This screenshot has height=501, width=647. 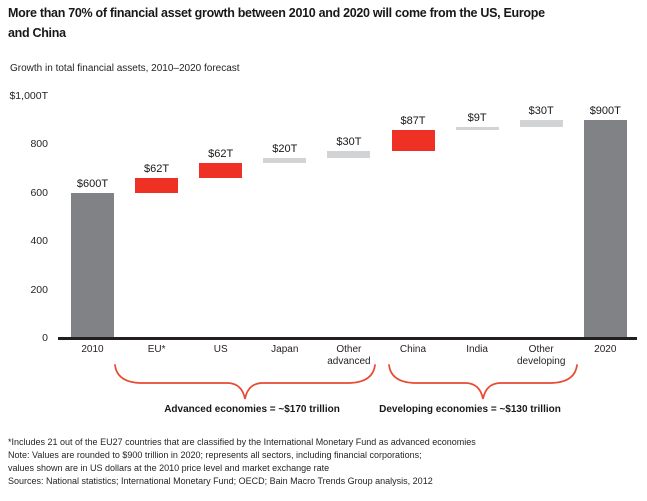 What do you see at coordinates (605, 111) in the screenshot?
I see `bar-value-label: $900T` at bounding box center [605, 111].